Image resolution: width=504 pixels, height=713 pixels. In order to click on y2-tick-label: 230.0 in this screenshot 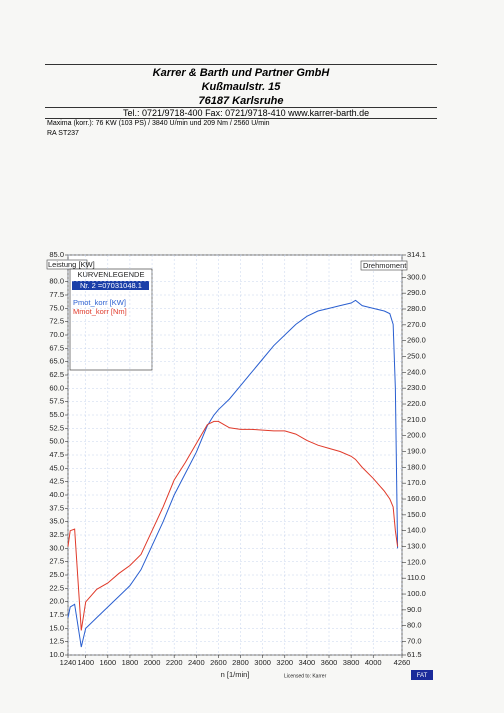, I will do `click(416, 387)`.